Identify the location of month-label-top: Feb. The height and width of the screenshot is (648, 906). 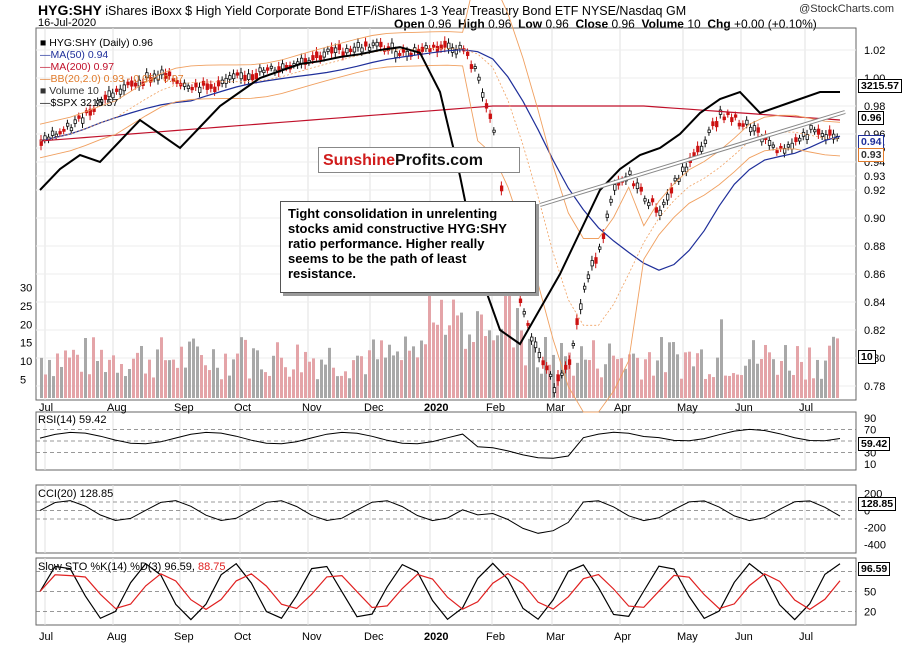
(495, 408).